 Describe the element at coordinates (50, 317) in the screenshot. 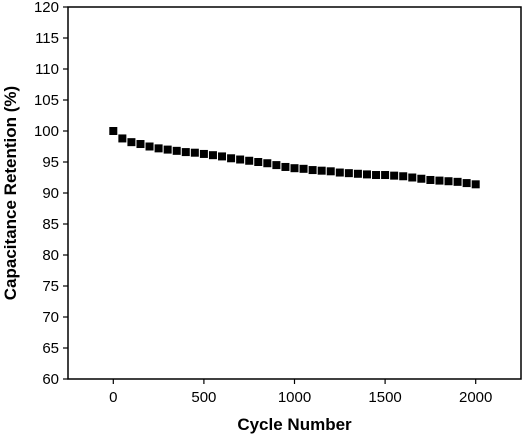

I see `y-tick-label: 70` at that location.